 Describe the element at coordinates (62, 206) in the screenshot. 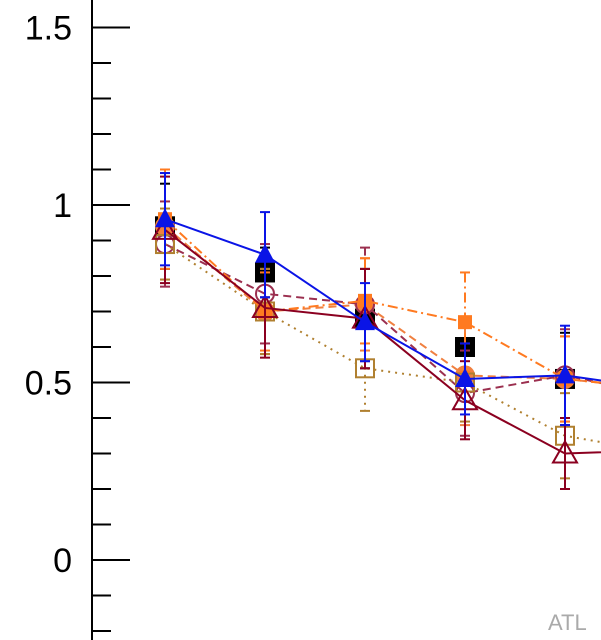

I see `y-tick-label: 1` at that location.